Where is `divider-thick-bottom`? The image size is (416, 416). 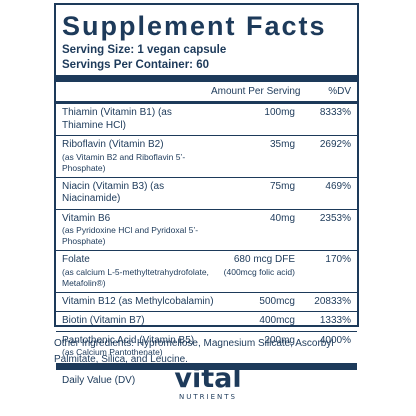
divider-thick-bottom is located at coordinates (206, 366).